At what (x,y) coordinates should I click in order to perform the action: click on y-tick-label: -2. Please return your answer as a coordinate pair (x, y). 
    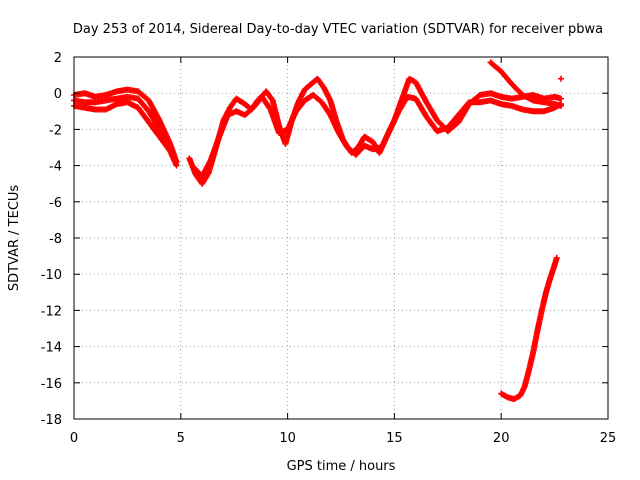
    Looking at the image, I should click on (55, 130).